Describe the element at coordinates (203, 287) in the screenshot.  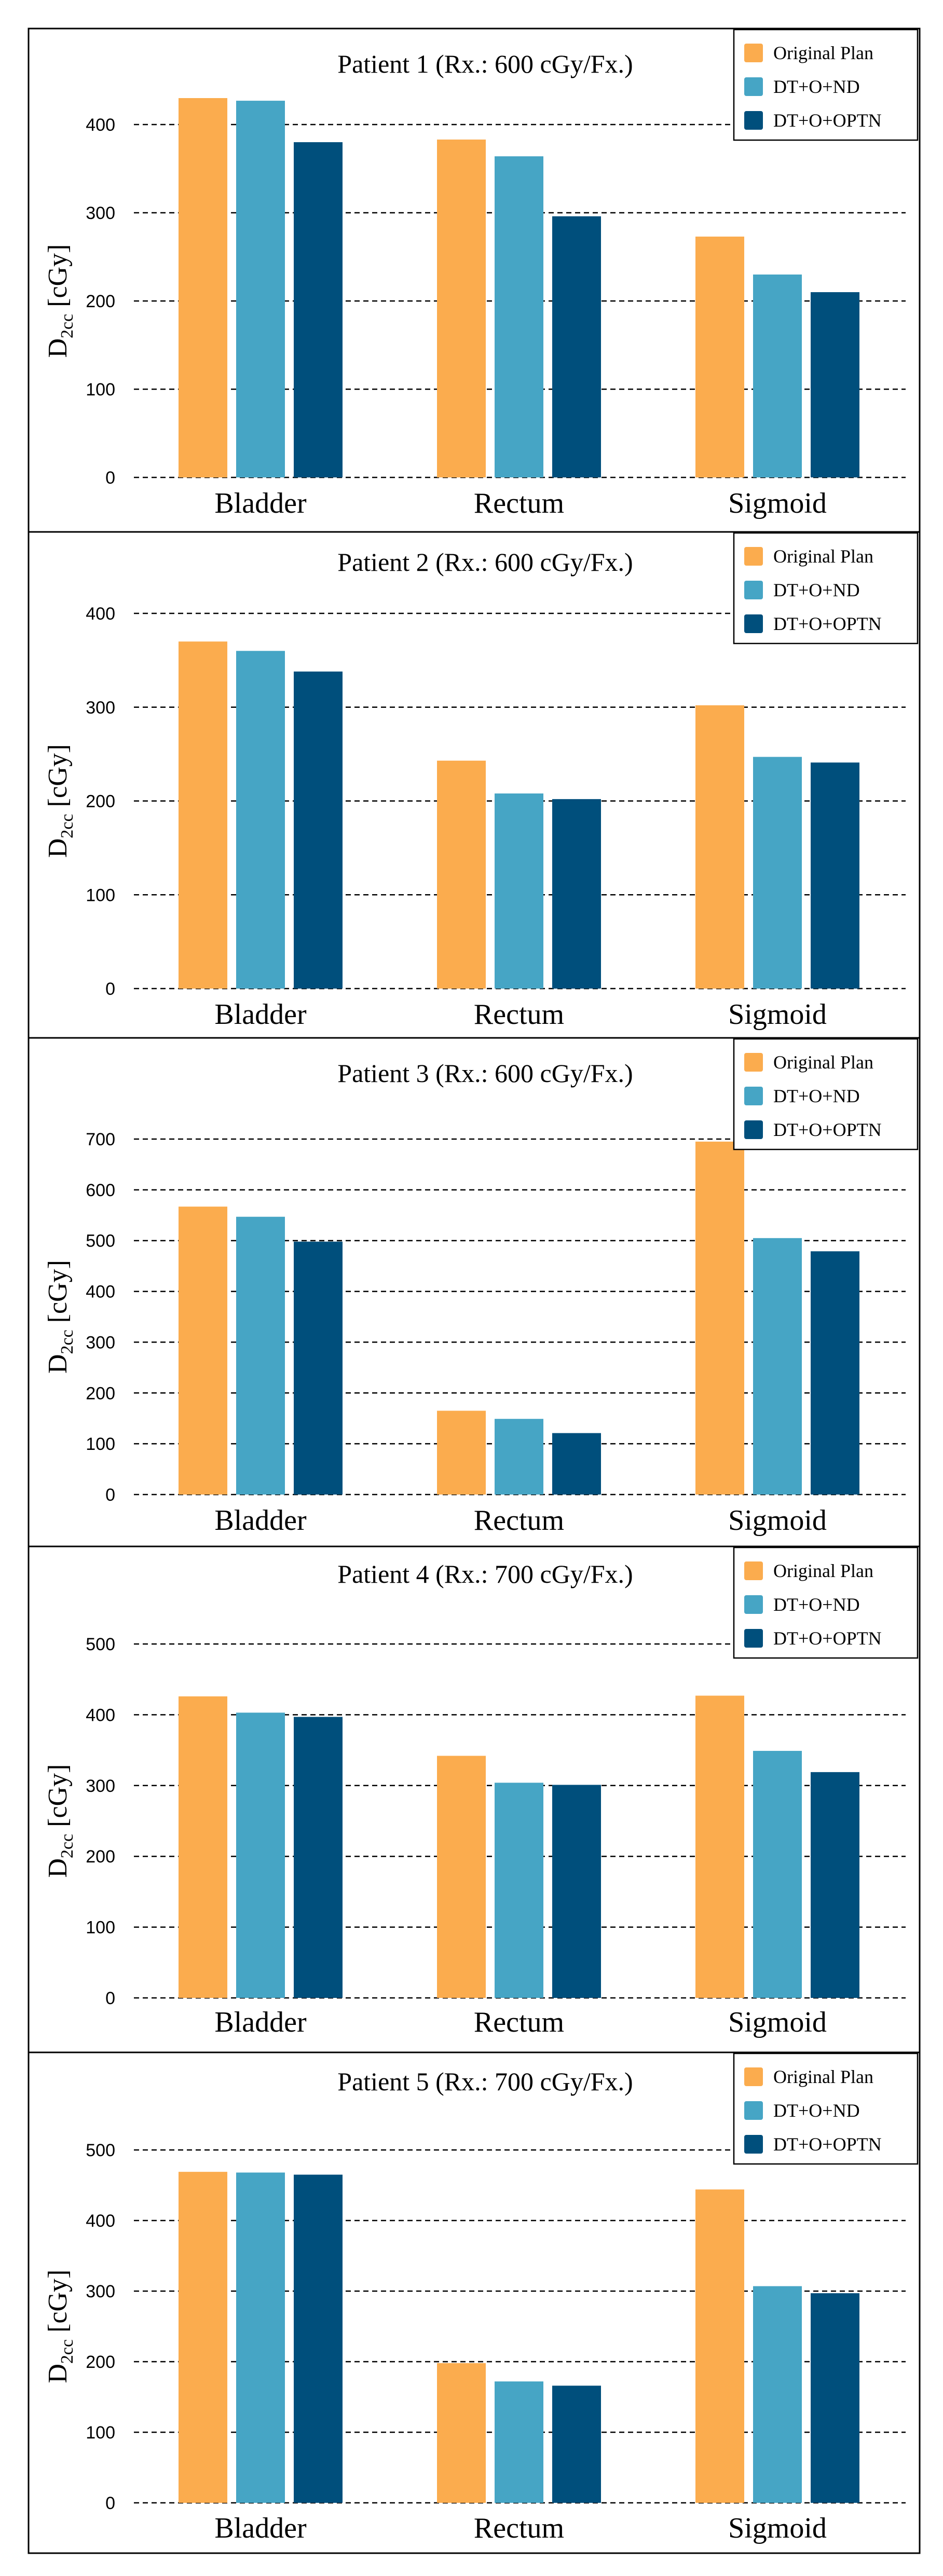
I see `chart-1-bar-bladder-original-plan` at that location.